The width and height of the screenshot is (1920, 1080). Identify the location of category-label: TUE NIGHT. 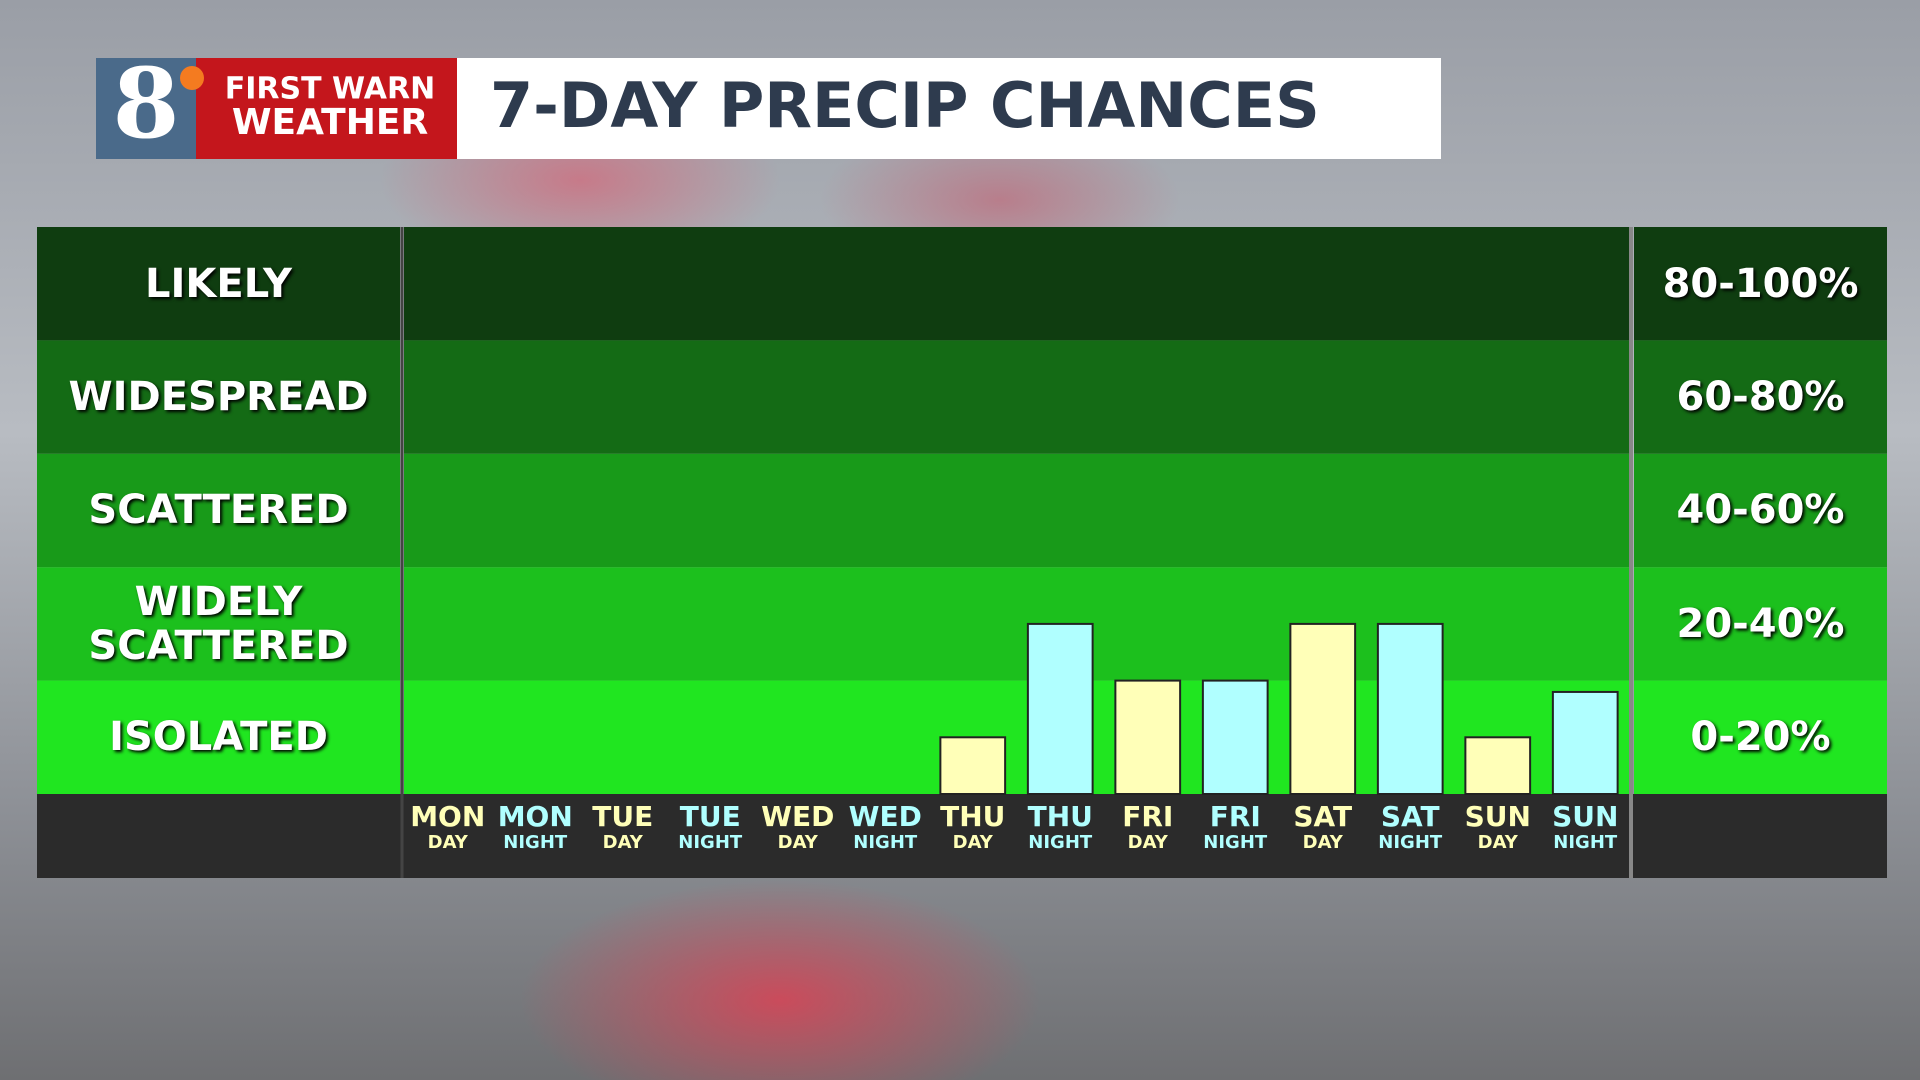
(711, 828).